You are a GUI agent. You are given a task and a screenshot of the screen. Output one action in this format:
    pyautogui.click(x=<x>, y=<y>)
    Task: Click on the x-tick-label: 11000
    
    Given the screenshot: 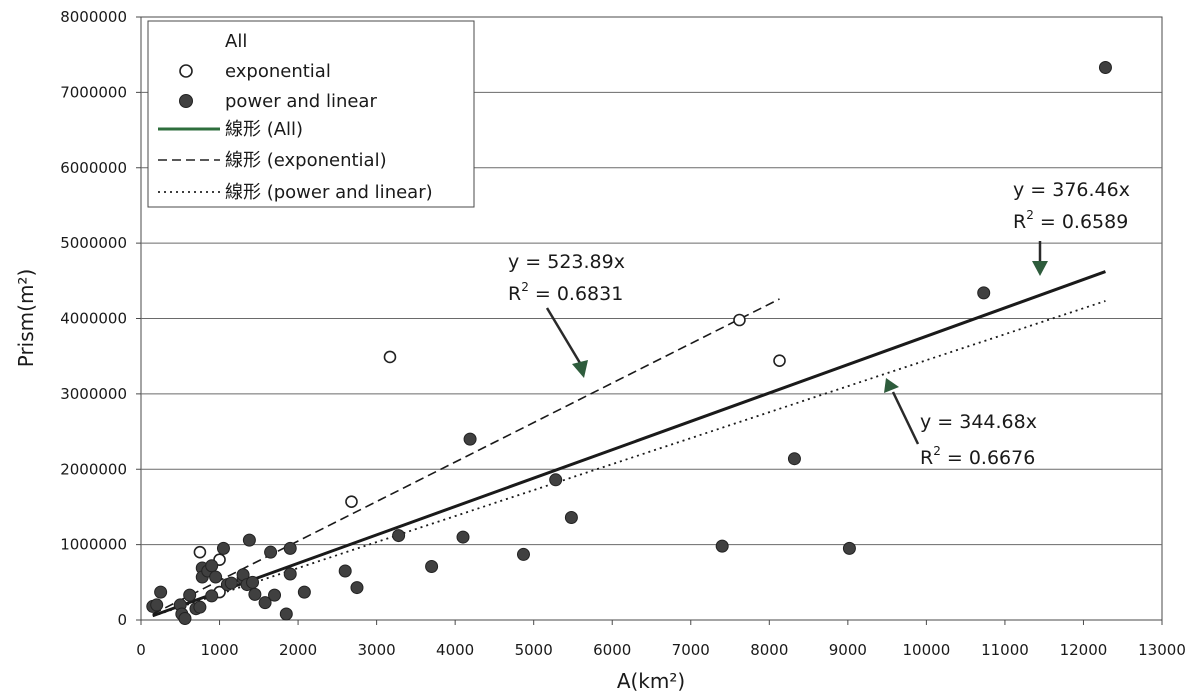 What is the action you would take?
    pyautogui.click(x=1005, y=650)
    